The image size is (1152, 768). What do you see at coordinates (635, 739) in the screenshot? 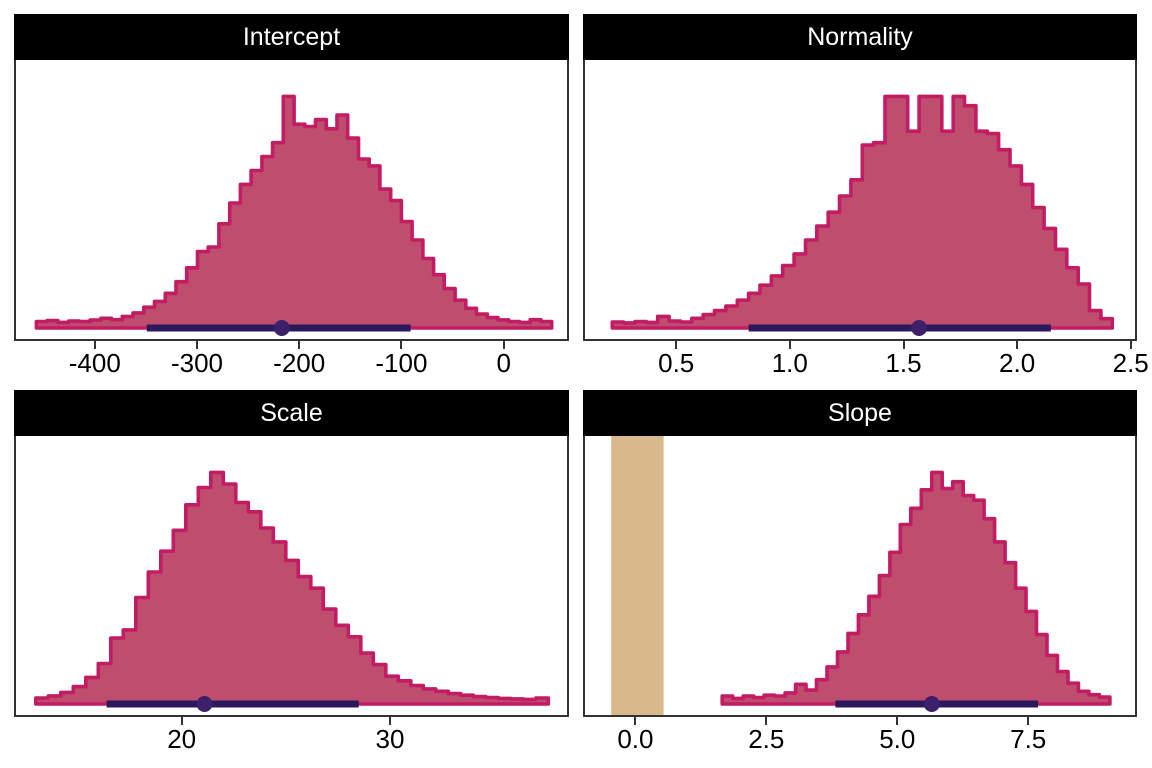
I see `axis-tick-label: 0.0` at bounding box center [635, 739].